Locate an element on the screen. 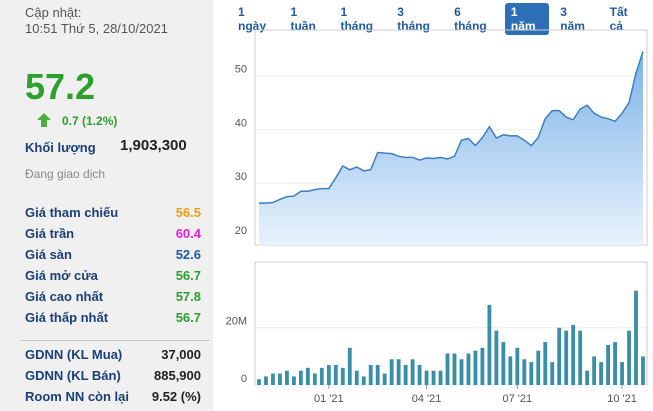 The width and height of the screenshot is (653, 411). foreign-label: GDNN (KL Mua) is located at coordinates (74, 354).